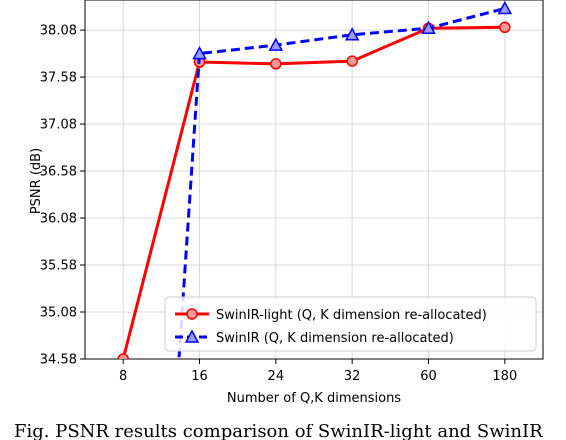 Image resolution: width=566 pixels, height=440 pixels. What do you see at coordinates (36, 181) in the screenshot?
I see `y-axis-title: PSNR (dB)` at bounding box center [36, 181].